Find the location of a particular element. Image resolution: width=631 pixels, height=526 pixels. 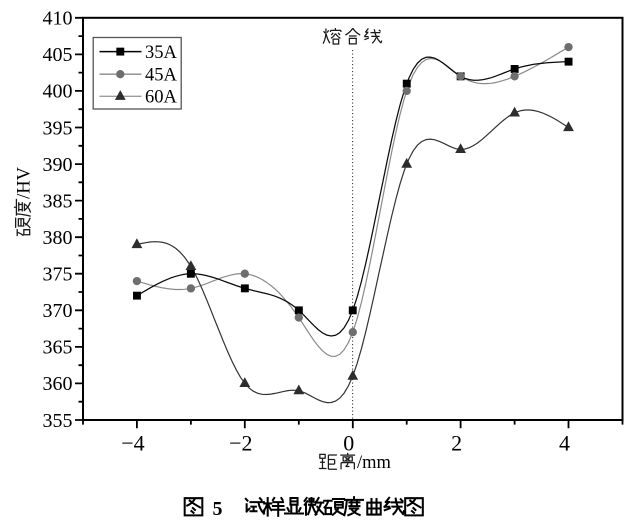

svg-text: 390 is located at coordinates (58, 165).